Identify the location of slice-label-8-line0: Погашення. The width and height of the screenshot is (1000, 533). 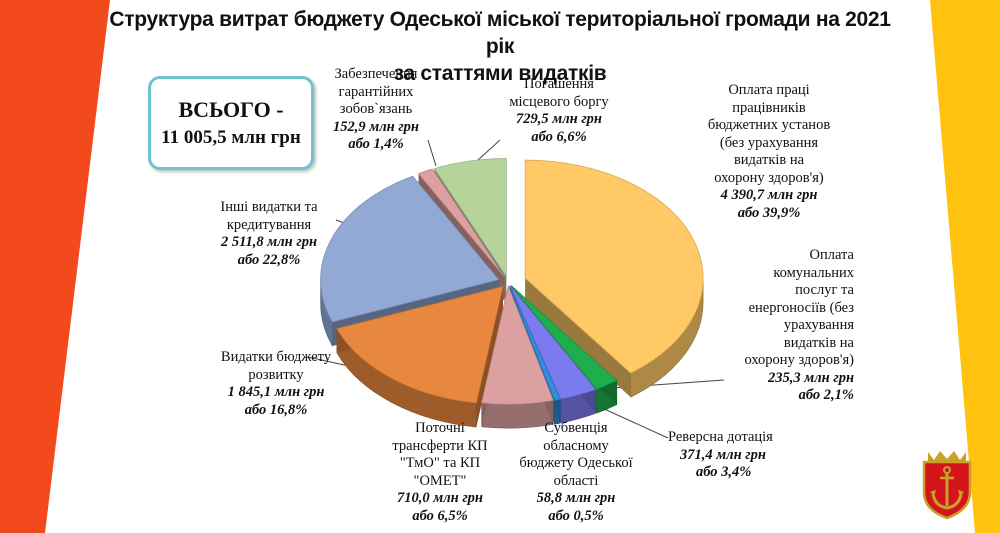
(559, 84).